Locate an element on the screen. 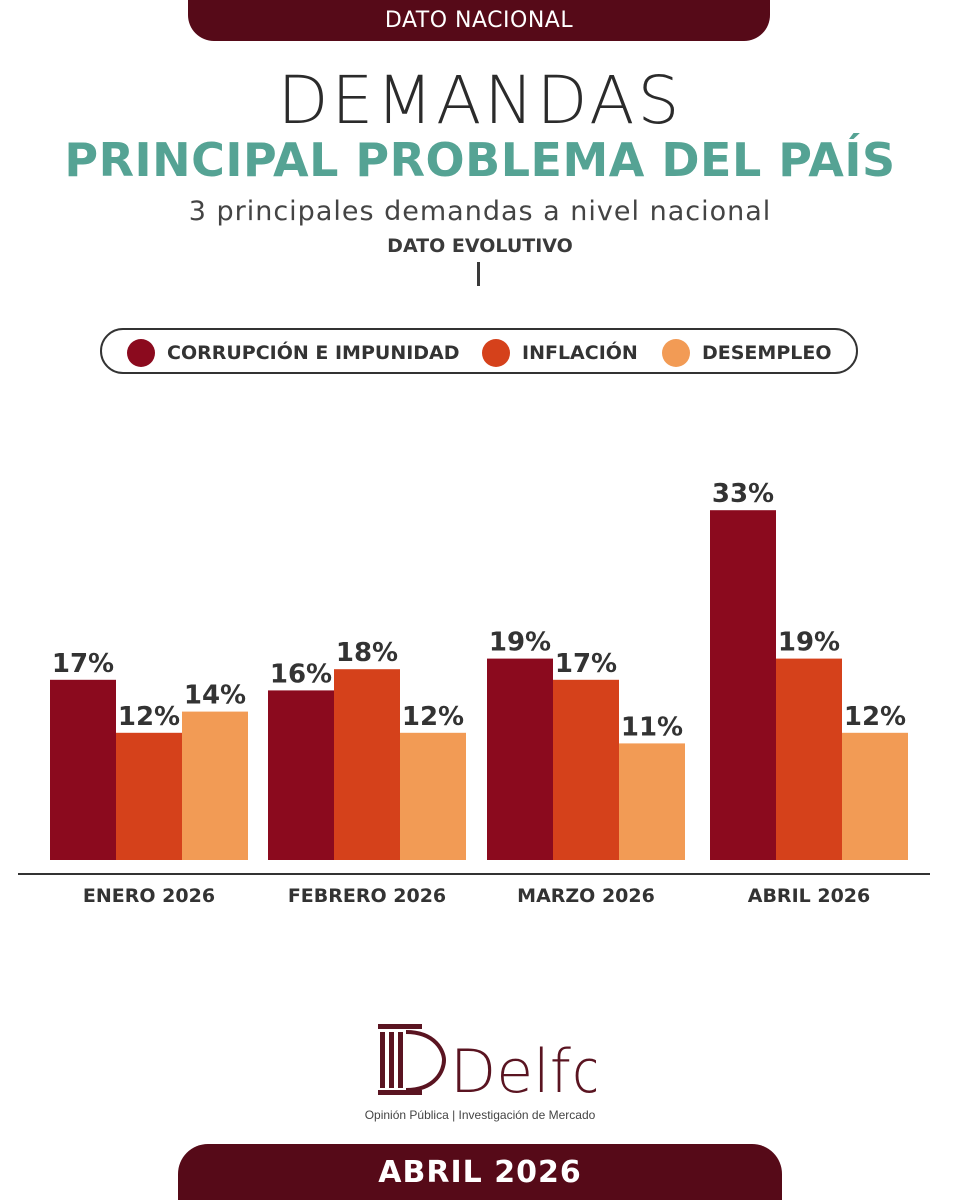 The image size is (960, 1200). data-label-inflacion-febrero-2026: 18% is located at coordinates (367, 653).